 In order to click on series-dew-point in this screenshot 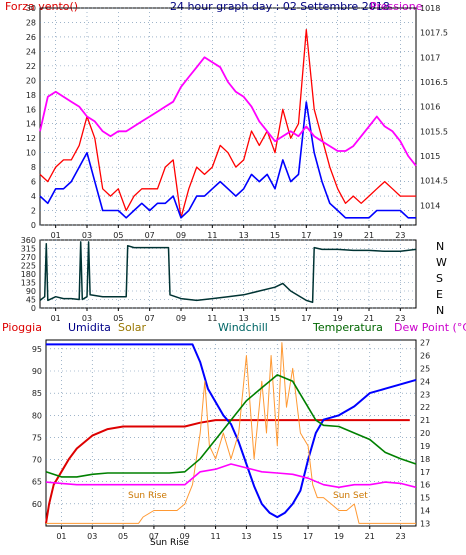, I will do `click(231, 476)`.